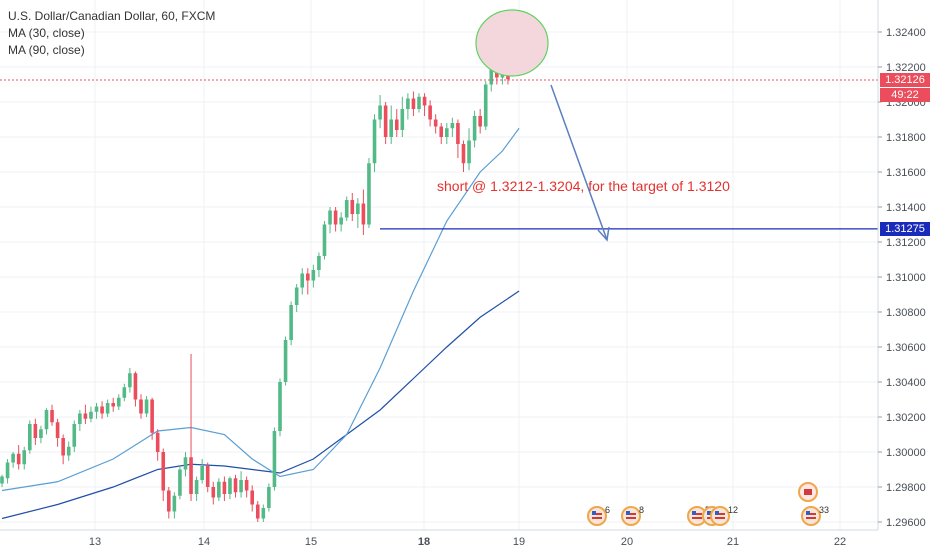 Image resolution: width=932 pixels, height=550 pixels. What do you see at coordinates (840, 542) in the screenshot?
I see `x-tick-label: 22` at bounding box center [840, 542].